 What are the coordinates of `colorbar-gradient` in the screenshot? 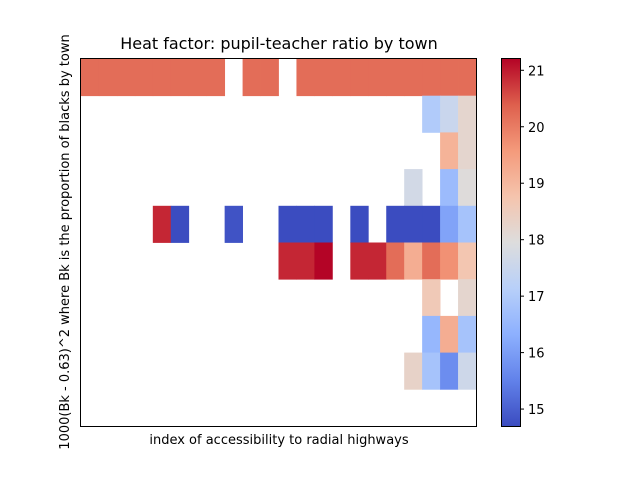 It's located at (510, 242).